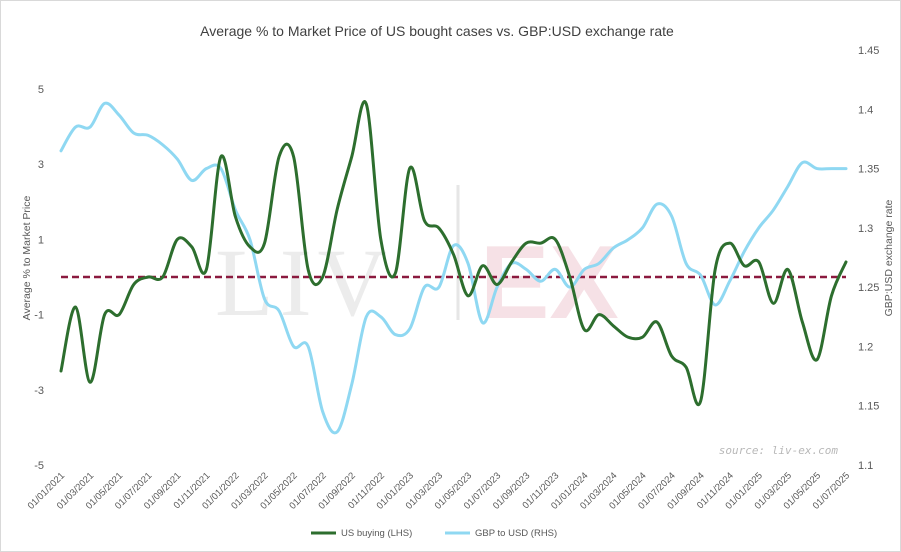 Image resolution: width=901 pixels, height=552 pixels. I want to click on left-tick-label: 1, so click(41, 240).